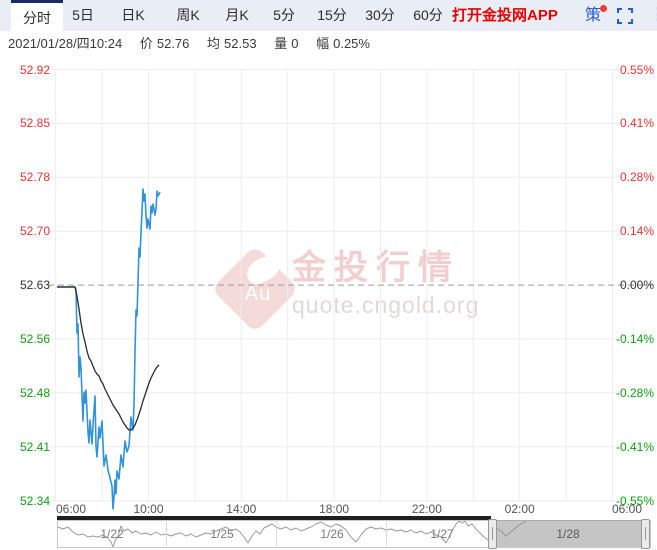  What do you see at coordinates (505, 15) in the screenshot?
I see `open-app-link: 打开金投网APP` at bounding box center [505, 15].